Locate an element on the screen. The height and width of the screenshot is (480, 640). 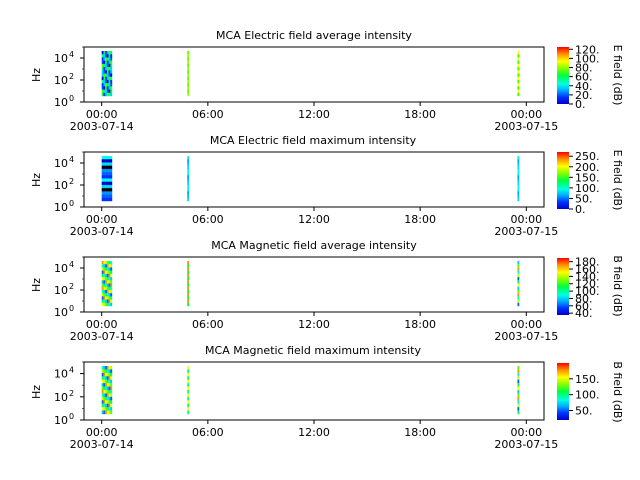
colorbar is located at coordinates (563, 180).